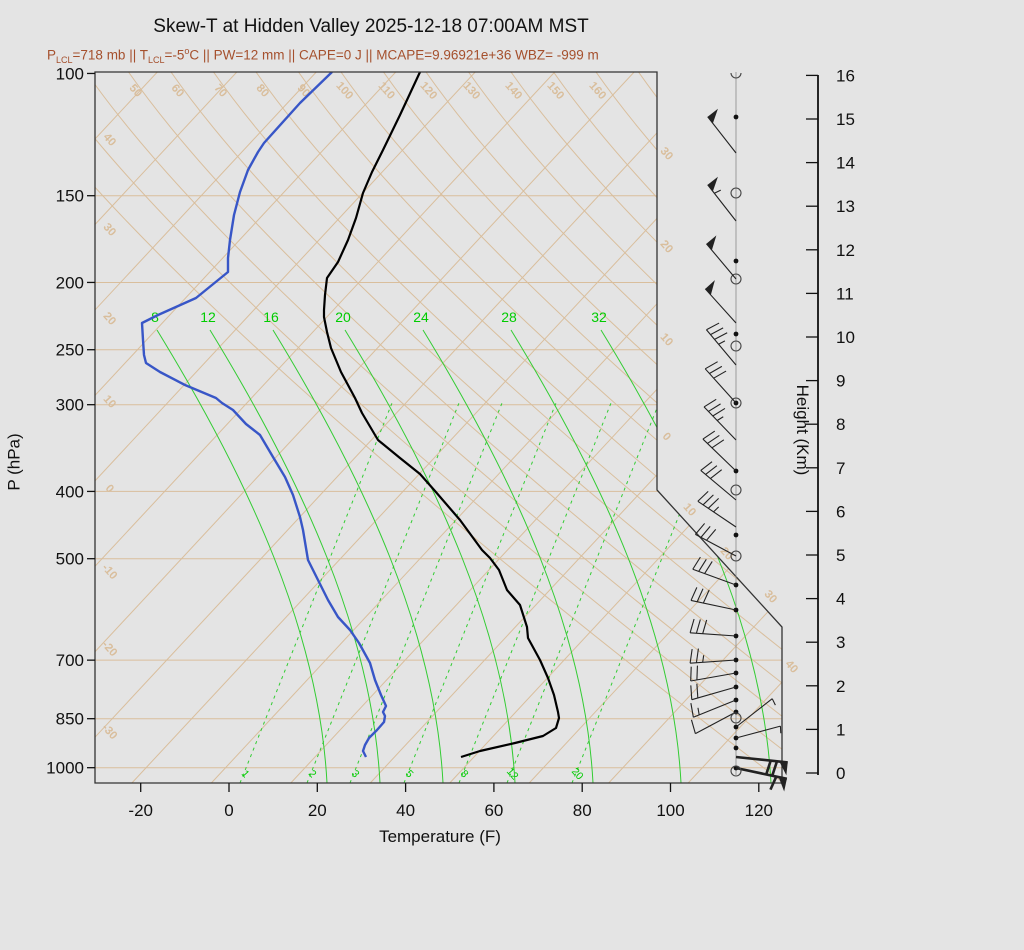 Image resolution: width=1024 pixels, height=950 pixels. I want to click on svg-text: 300, so click(70, 405).